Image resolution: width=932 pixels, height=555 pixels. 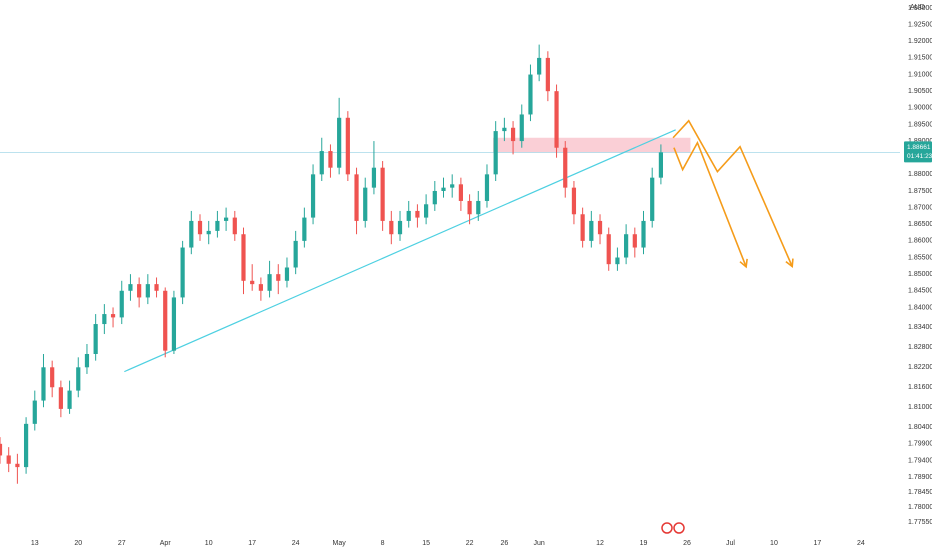 What do you see at coordinates (920, 74) in the screenshot?
I see `y-tick-label: 1.91000` at bounding box center [920, 74].